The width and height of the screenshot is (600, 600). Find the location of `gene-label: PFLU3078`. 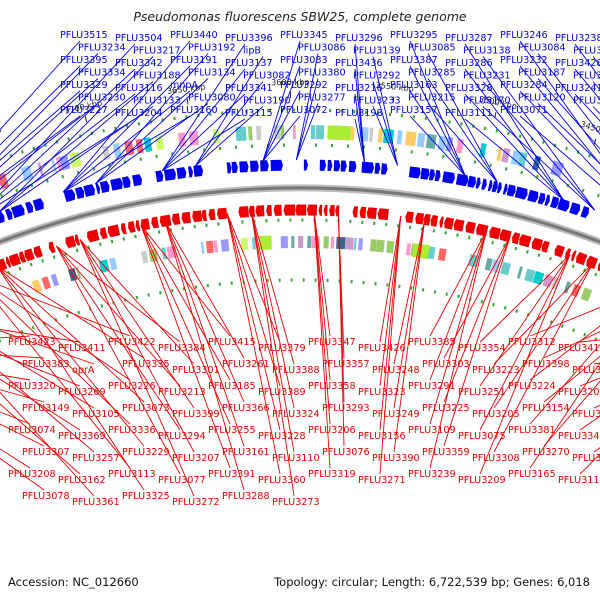

gene-label: PFLU3078 is located at coordinates (46, 496).